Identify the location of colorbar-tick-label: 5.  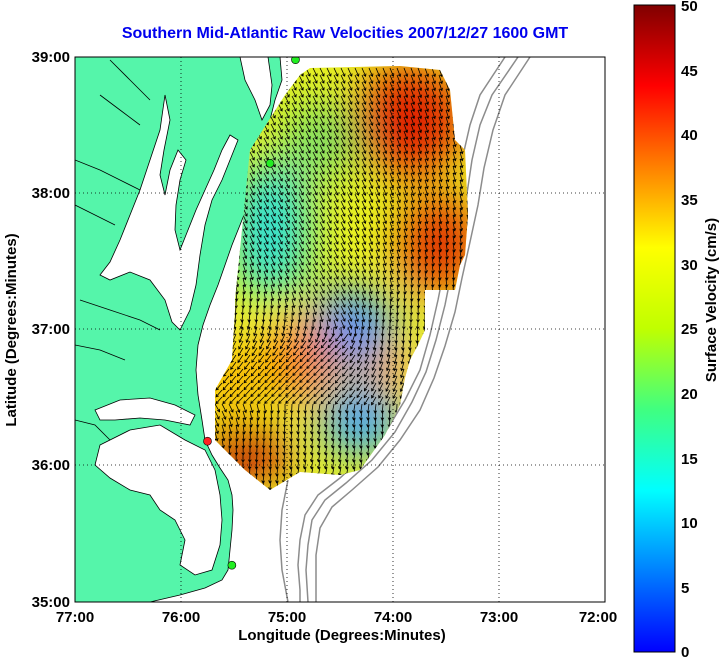
(685, 588).